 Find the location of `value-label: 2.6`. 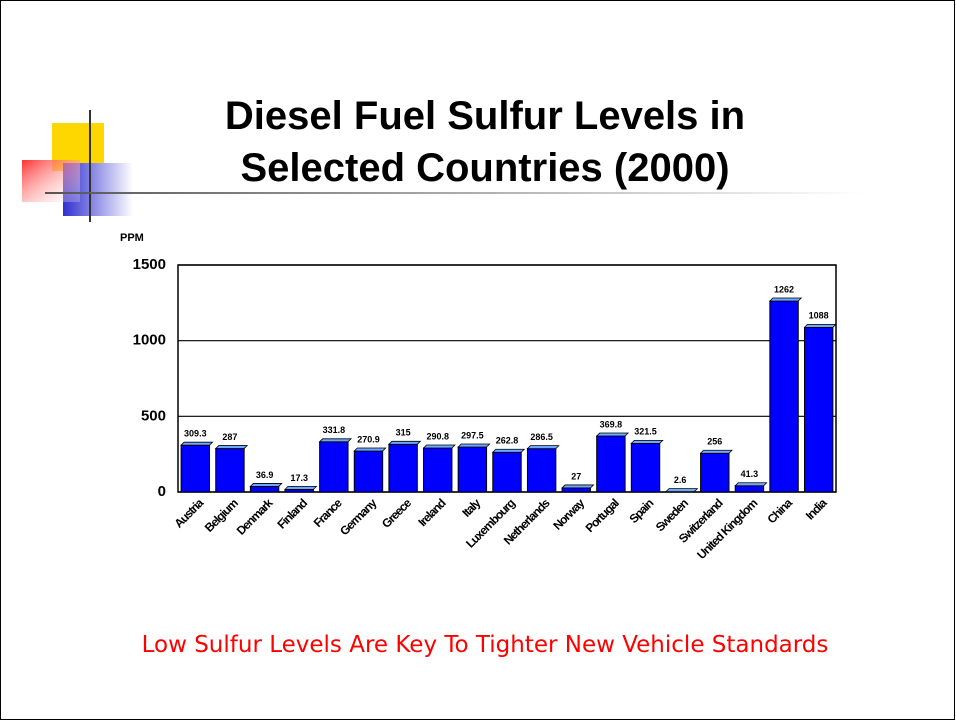

value-label: 2.6 is located at coordinates (680, 480).